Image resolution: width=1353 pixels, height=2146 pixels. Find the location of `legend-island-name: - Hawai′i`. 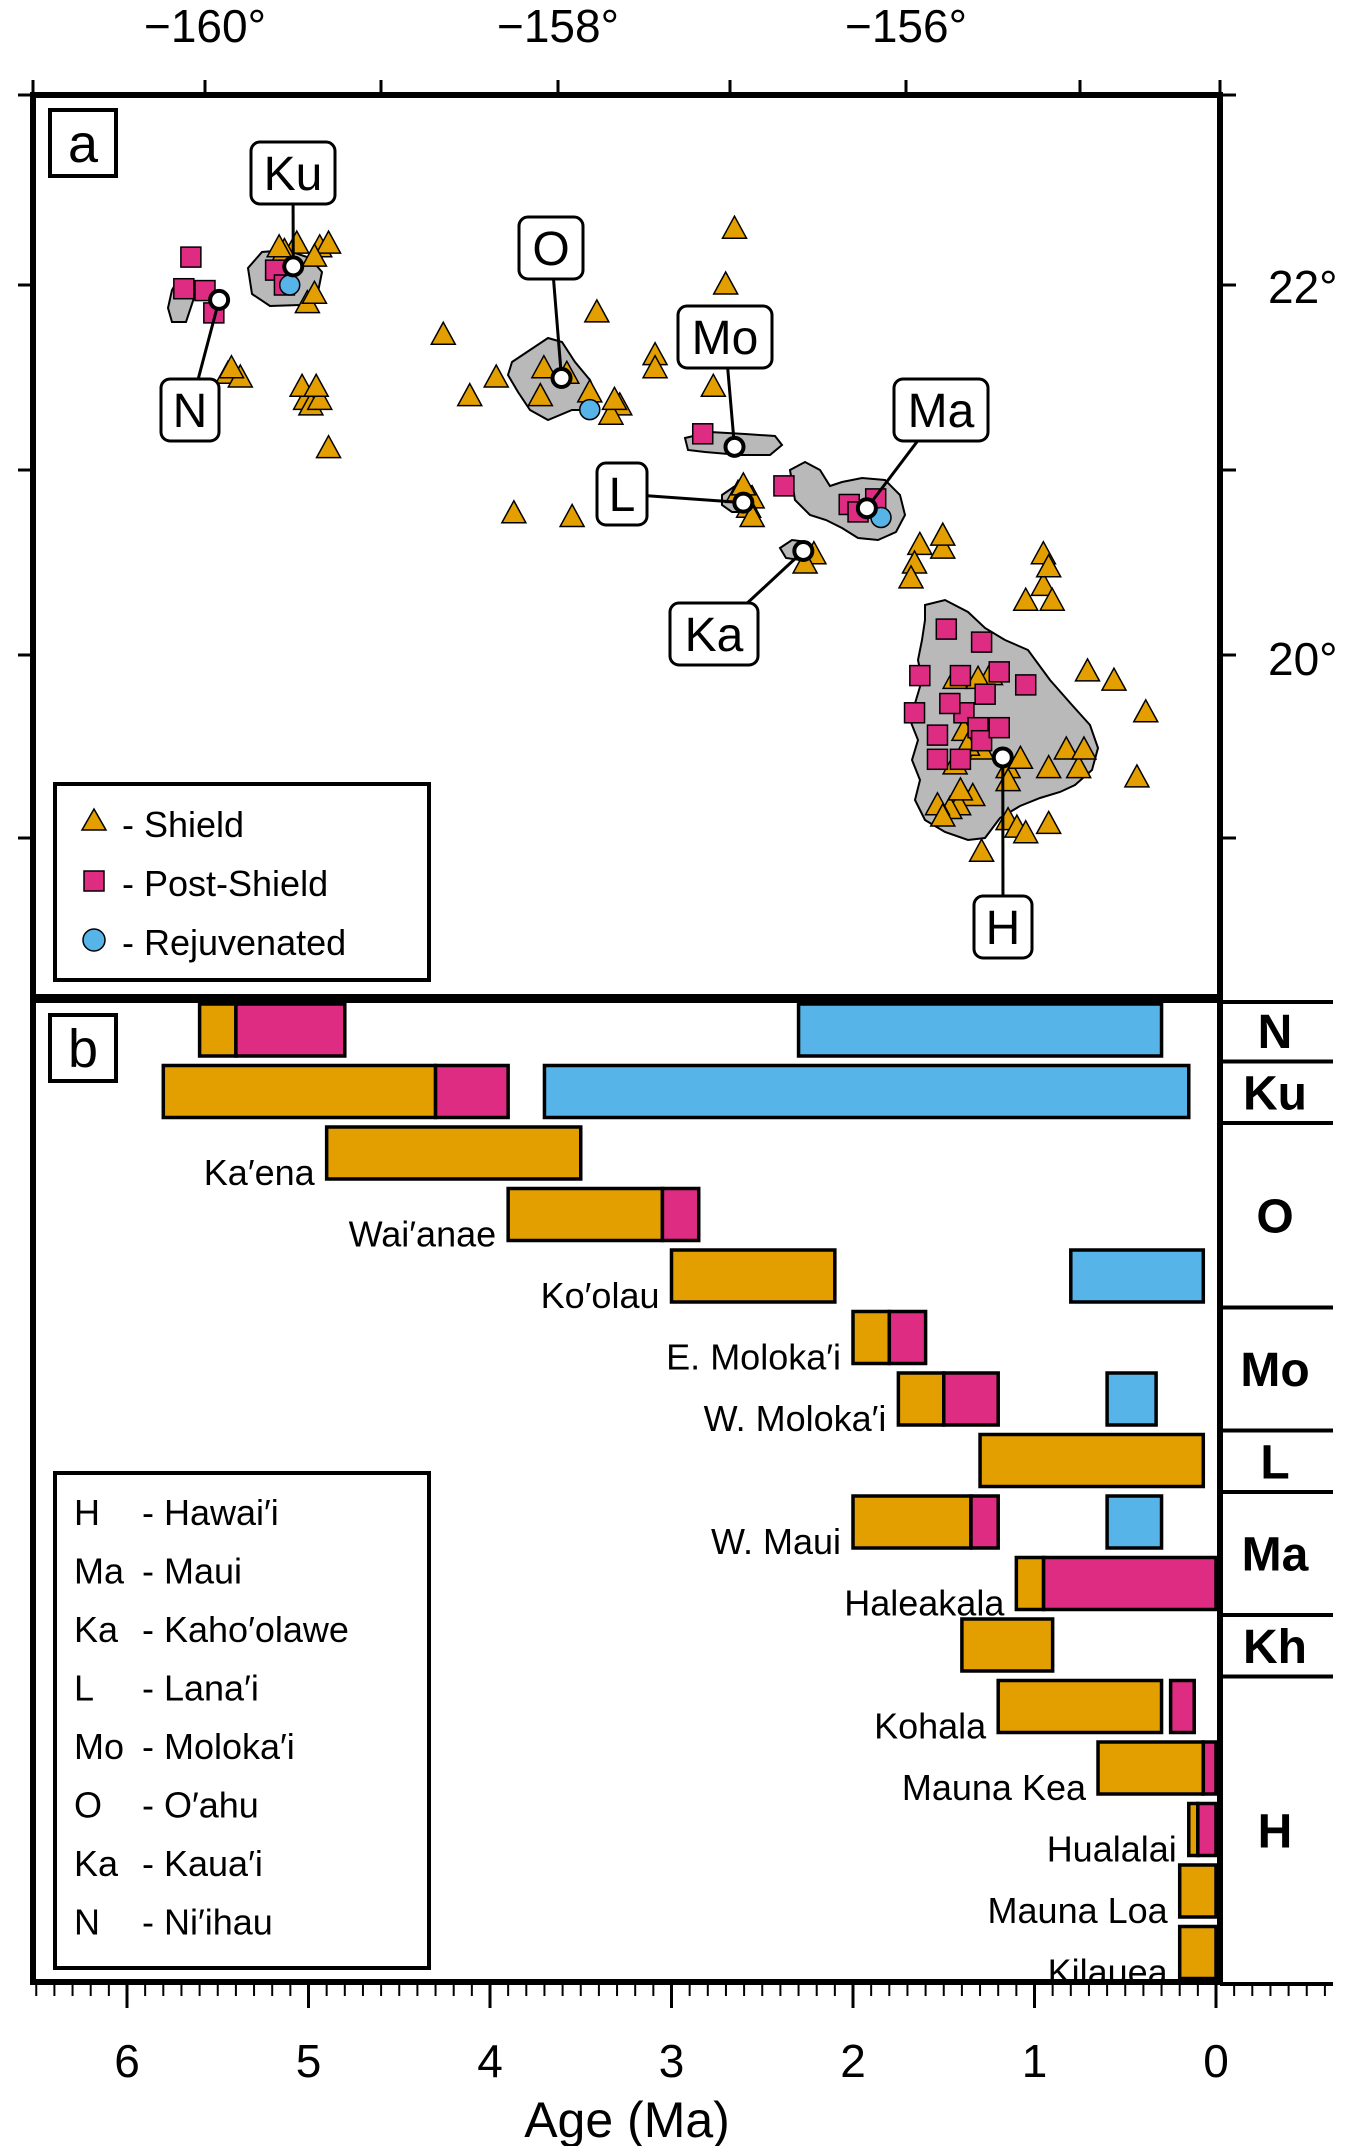

legend-island-name: - Hawai′i is located at coordinates (210, 1512).